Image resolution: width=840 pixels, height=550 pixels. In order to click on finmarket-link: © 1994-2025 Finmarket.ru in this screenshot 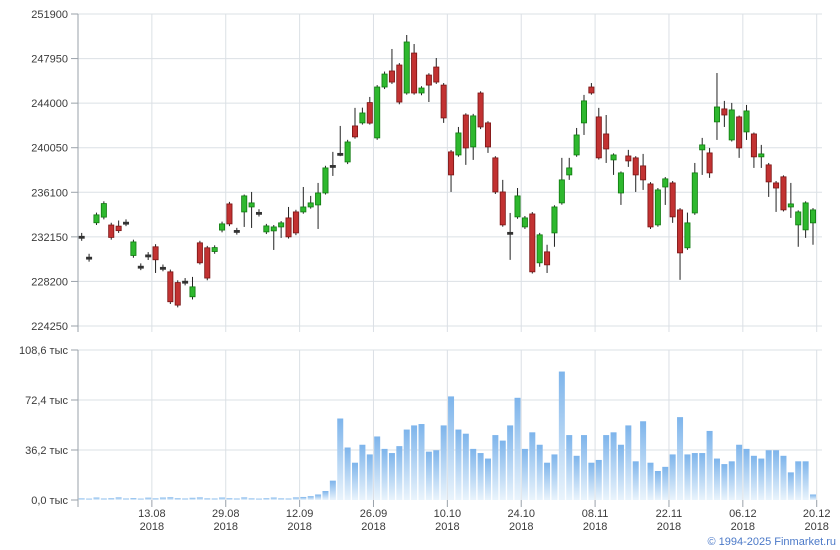, I will do `click(771, 542)`.